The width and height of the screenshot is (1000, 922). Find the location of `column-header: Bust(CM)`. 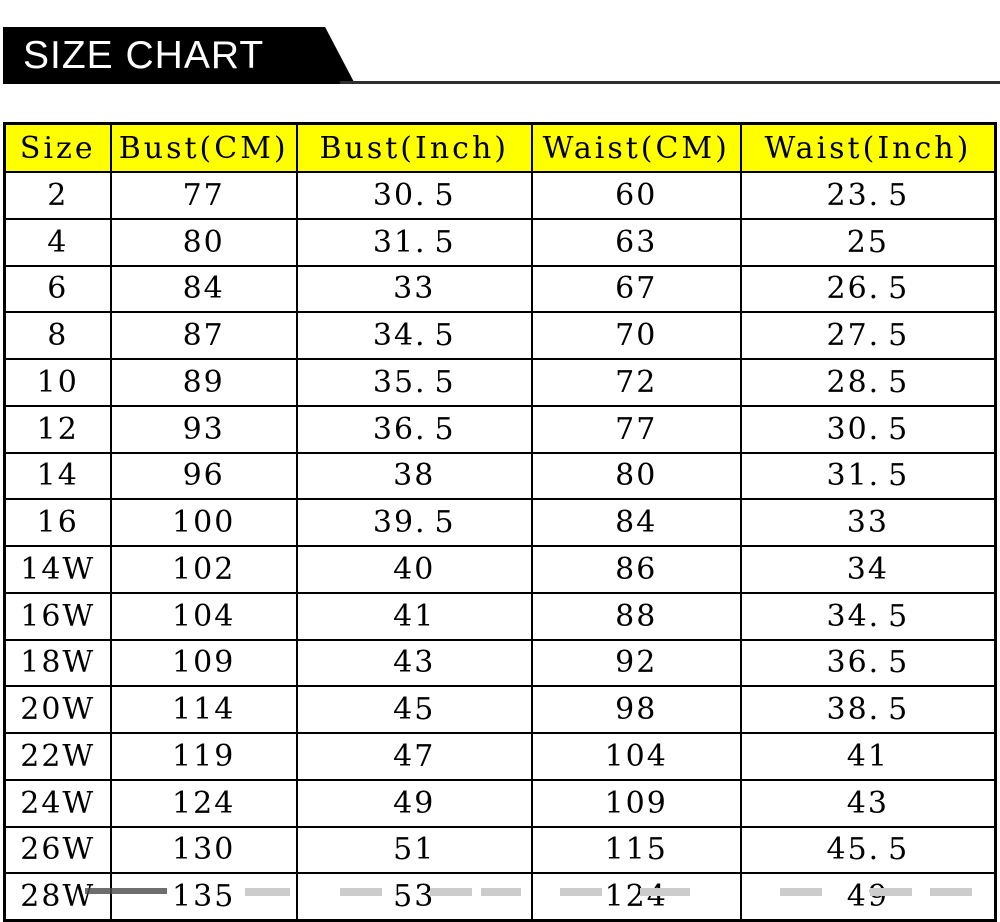

column-header: Bust(CM) is located at coordinates (203, 147).